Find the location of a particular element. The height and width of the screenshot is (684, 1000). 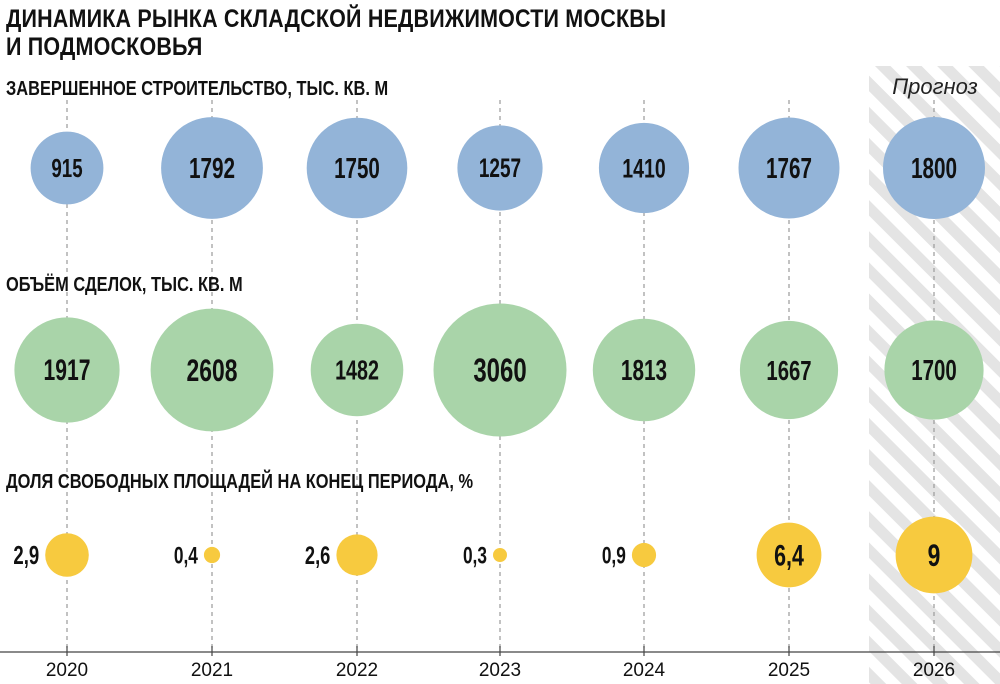

bubble-label-s2-2024: 0,9 is located at coordinates (614, 556).